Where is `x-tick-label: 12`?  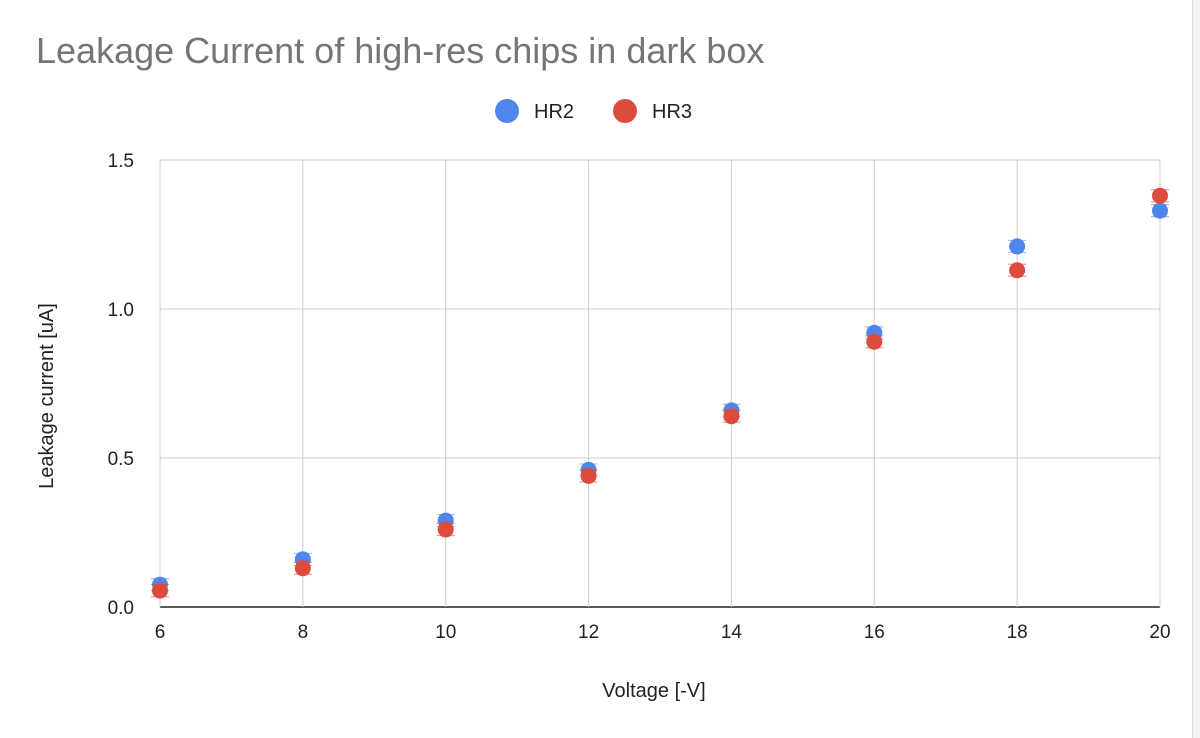 x-tick-label: 12 is located at coordinates (588, 632).